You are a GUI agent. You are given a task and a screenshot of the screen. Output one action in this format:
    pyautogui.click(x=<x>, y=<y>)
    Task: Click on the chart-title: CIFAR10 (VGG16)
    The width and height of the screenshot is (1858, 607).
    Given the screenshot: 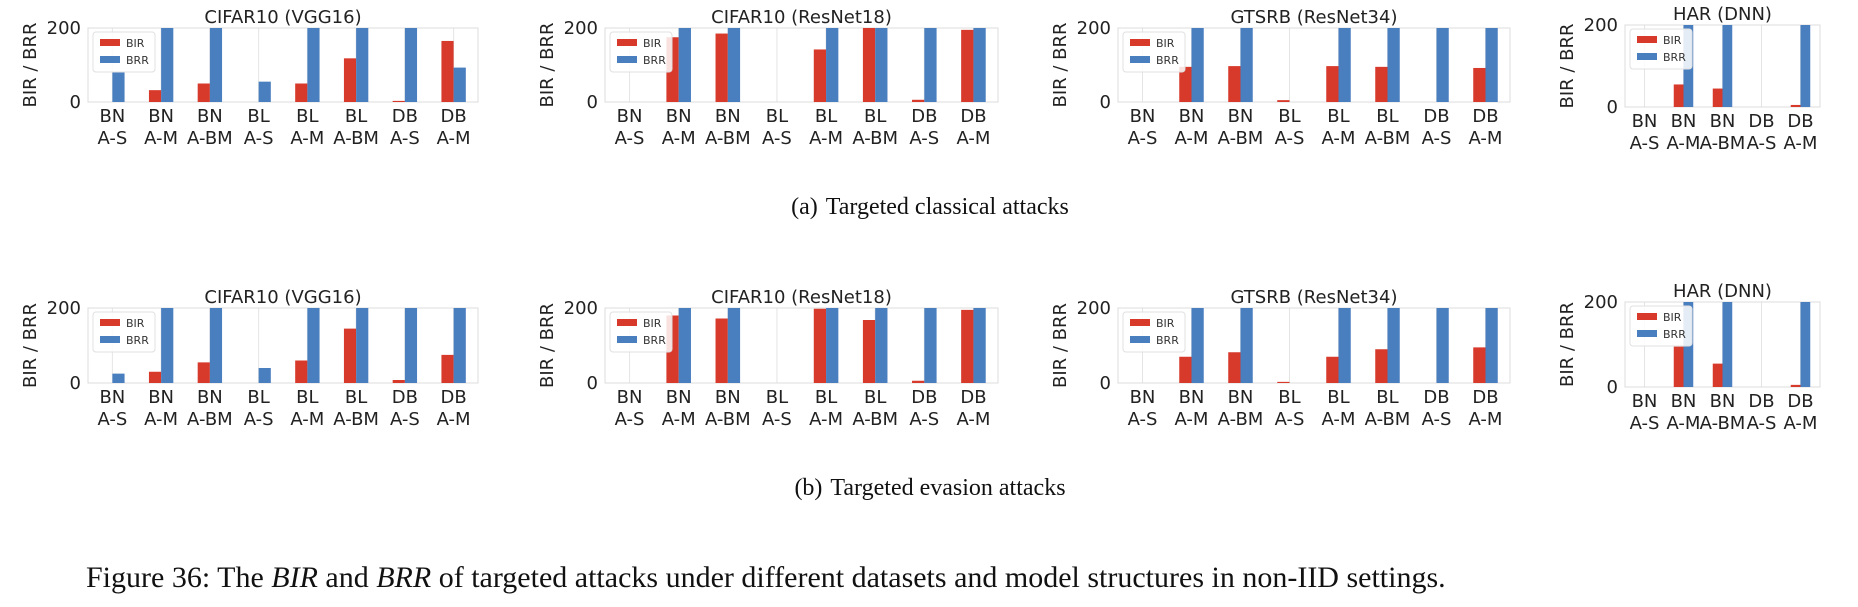 What is the action you would take?
    pyautogui.click(x=282, y=17)
    